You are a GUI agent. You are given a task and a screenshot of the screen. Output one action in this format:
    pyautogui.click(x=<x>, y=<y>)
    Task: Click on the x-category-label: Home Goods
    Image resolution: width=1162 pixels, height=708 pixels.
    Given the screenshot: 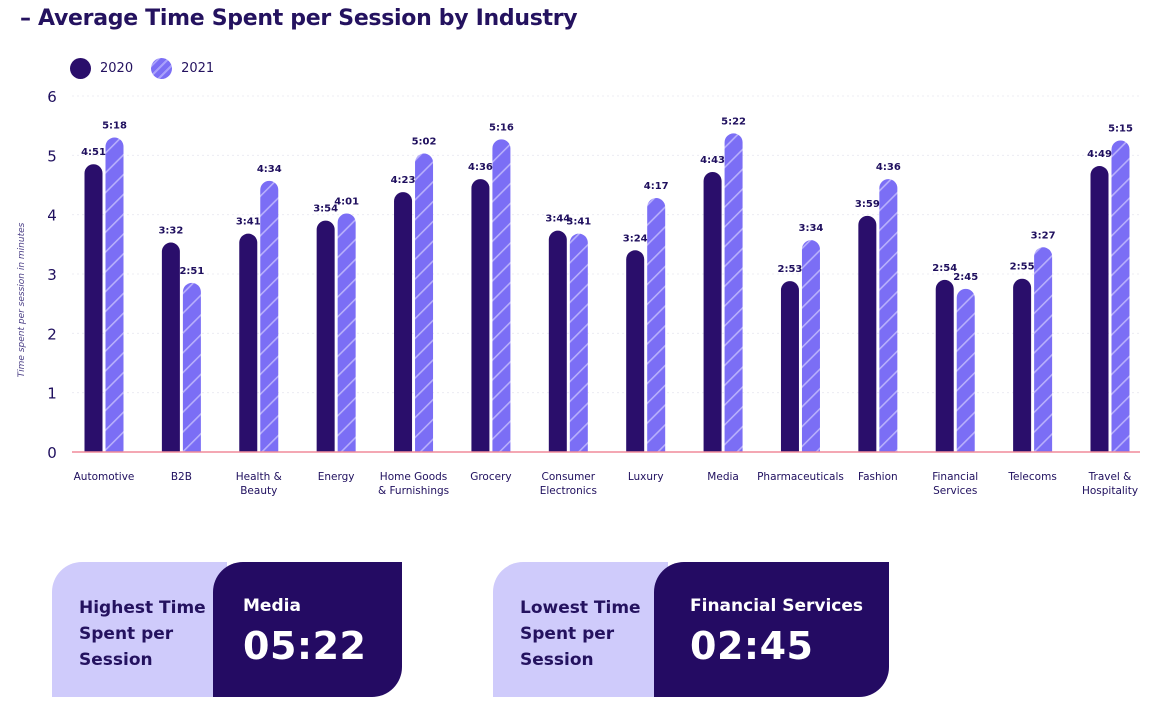 What is the action you would take?
    pyautogui.click(x=413, y=477)
    